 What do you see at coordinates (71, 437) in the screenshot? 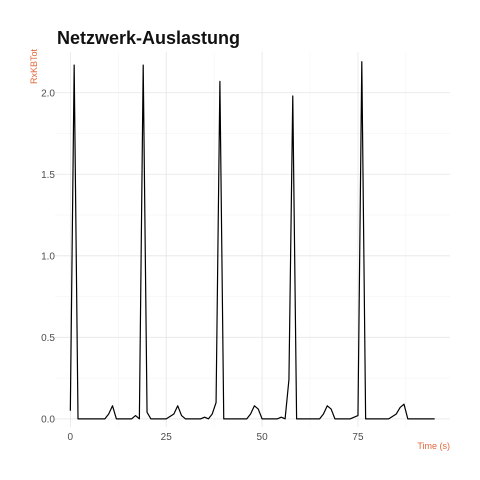
I see `x-tick-label: 0` at bounding box center [71, 437].